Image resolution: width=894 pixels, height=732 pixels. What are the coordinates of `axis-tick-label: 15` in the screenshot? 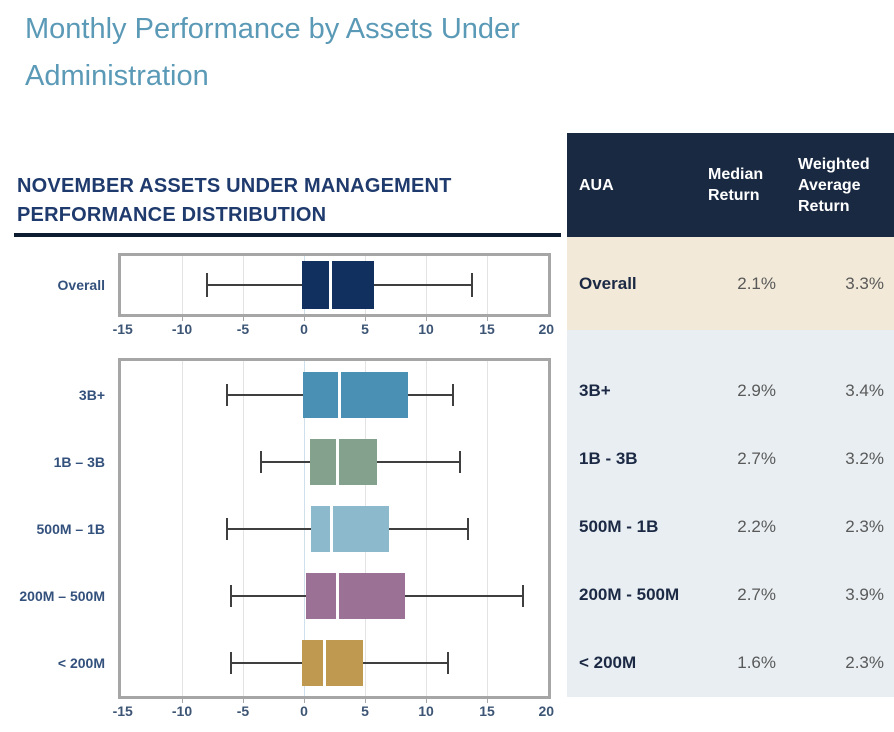 It's located at (487, 711).